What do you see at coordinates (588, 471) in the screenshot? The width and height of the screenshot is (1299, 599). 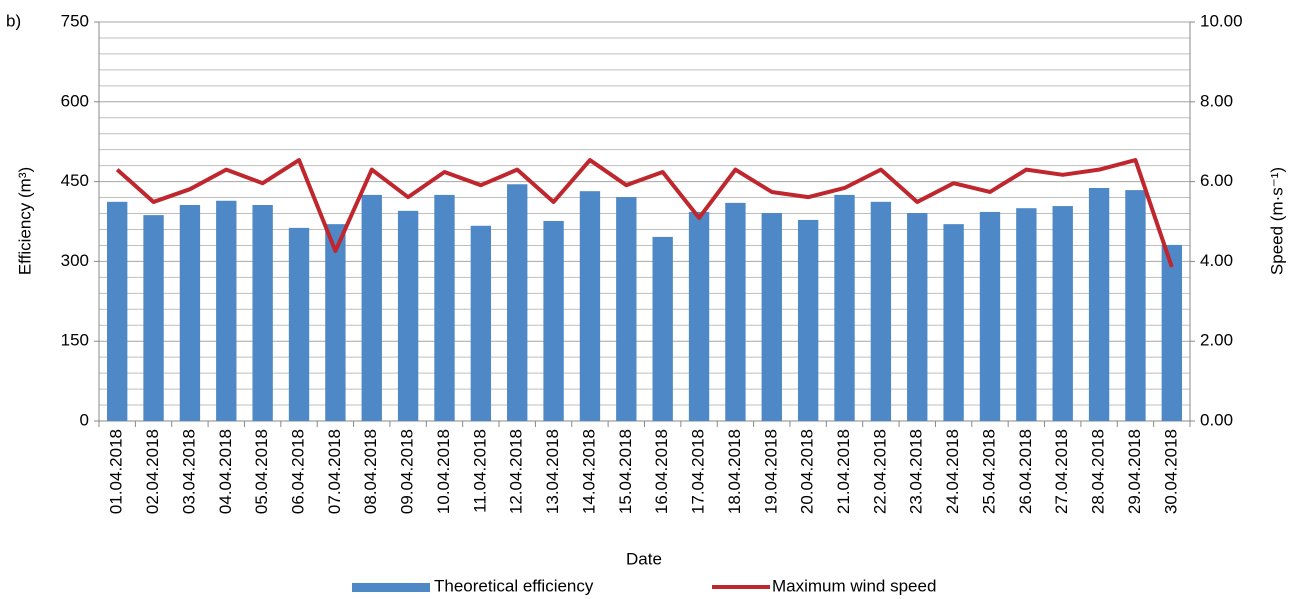 I see `x-tick-label: 14.04.2018` at bounding box center [588, 471].